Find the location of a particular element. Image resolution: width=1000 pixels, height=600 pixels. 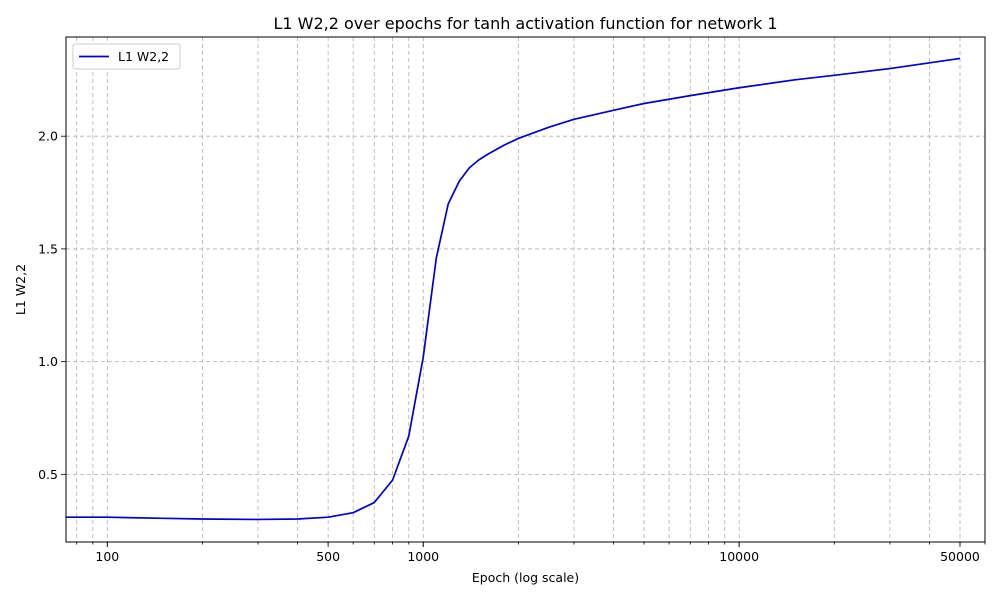

x-tick-label: 500 is located at coordinates (328, 556).